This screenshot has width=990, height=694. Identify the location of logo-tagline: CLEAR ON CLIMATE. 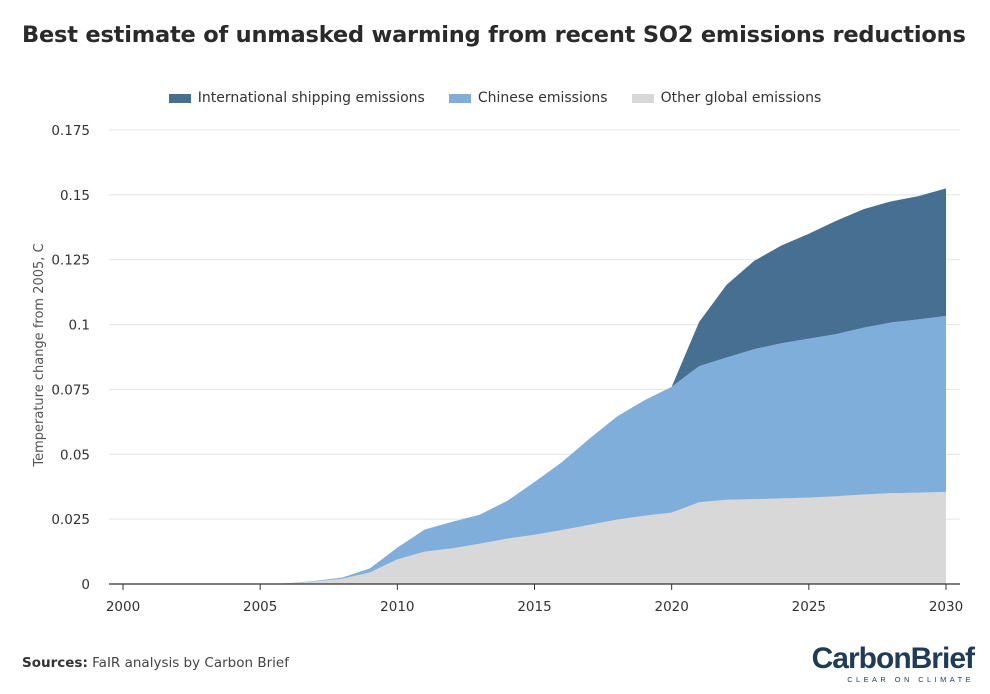
(910, 679).